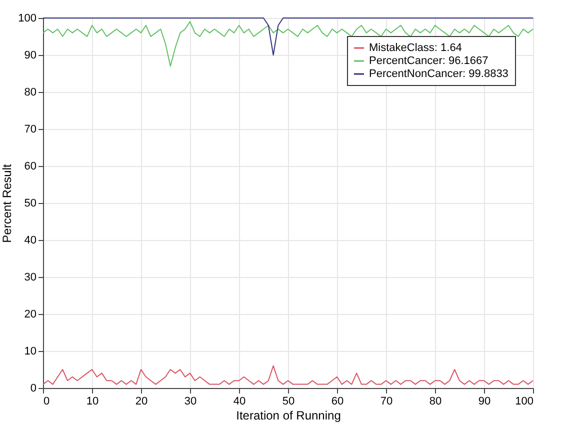 This screenshot has height=434, width=575. Describe the element at coordinates (30, 92) in the screenshot. I see `y-tick-label: 80` at that location.